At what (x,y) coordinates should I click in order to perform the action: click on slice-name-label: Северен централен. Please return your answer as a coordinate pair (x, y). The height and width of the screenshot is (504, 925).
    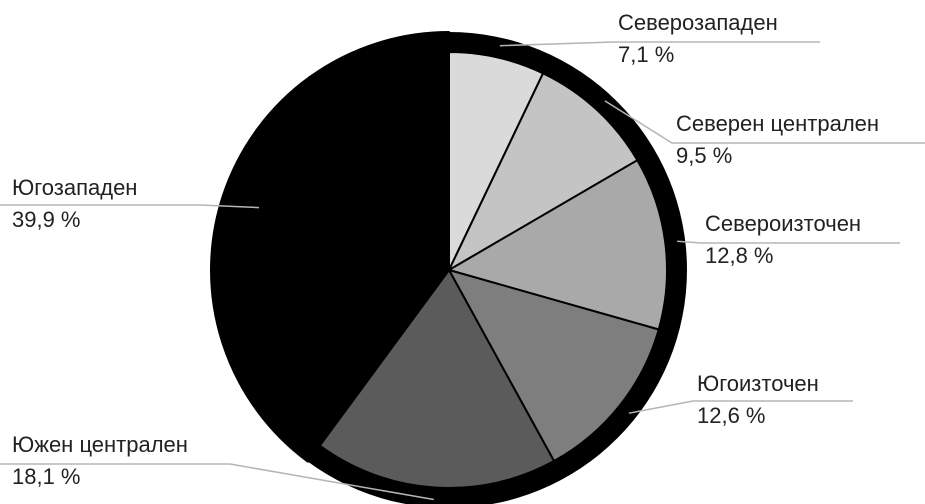
    Looking at the image, I should click on (777, 123).